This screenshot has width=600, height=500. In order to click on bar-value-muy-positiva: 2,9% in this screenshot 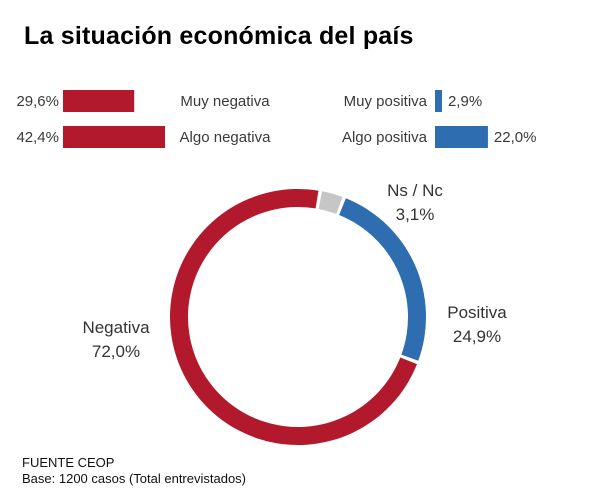, I will do `click(465, 101)`.